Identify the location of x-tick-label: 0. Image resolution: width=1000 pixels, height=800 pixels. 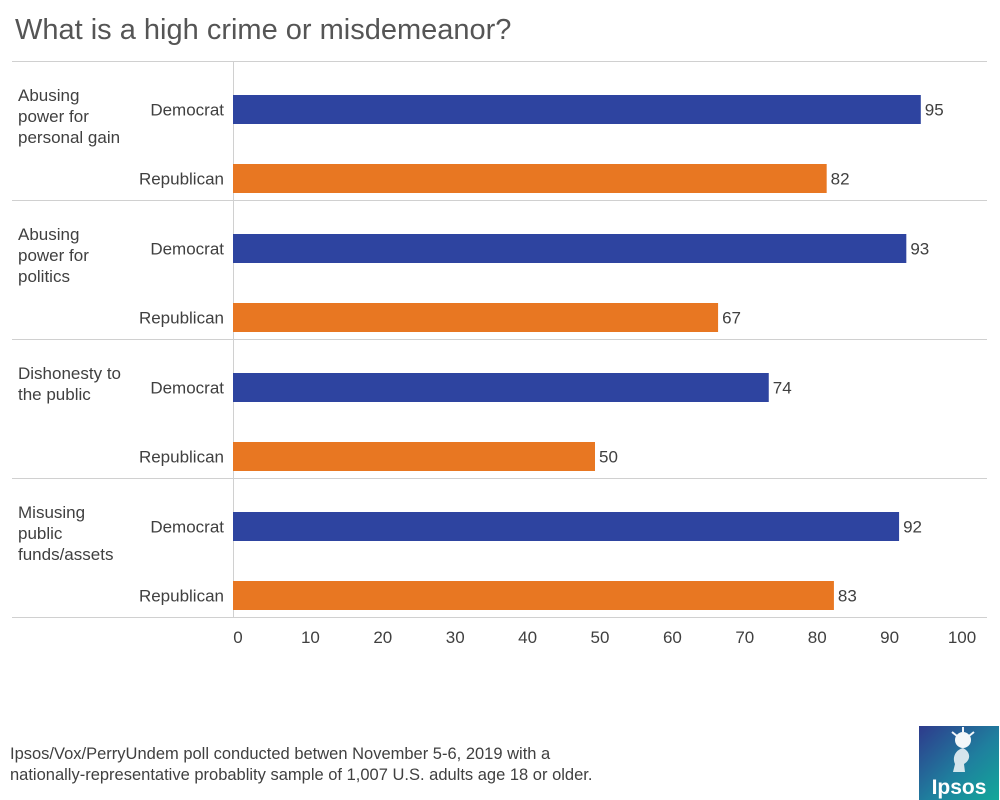
(237, 637).